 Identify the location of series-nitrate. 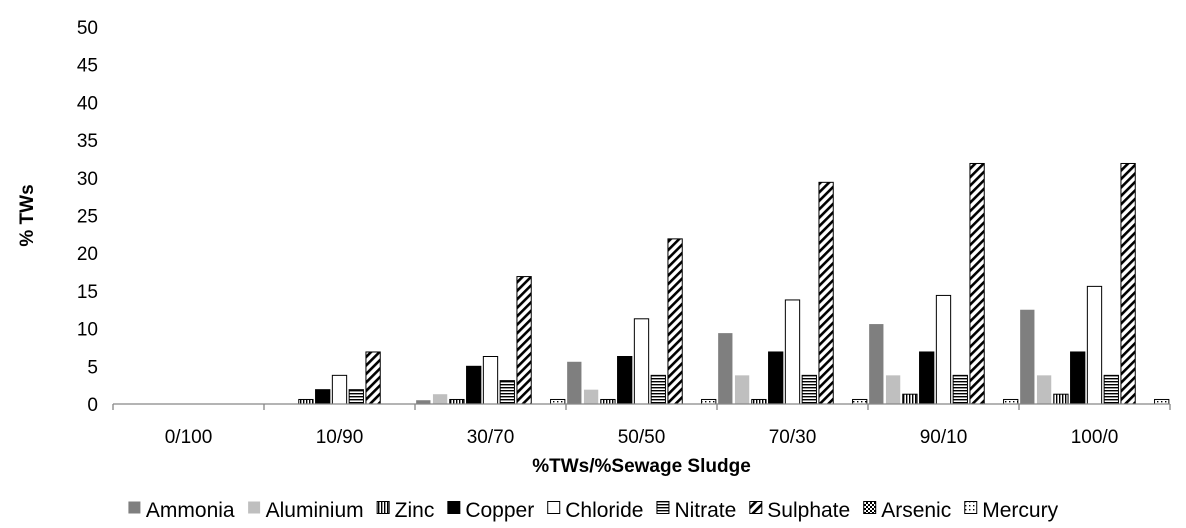
(733, 389).